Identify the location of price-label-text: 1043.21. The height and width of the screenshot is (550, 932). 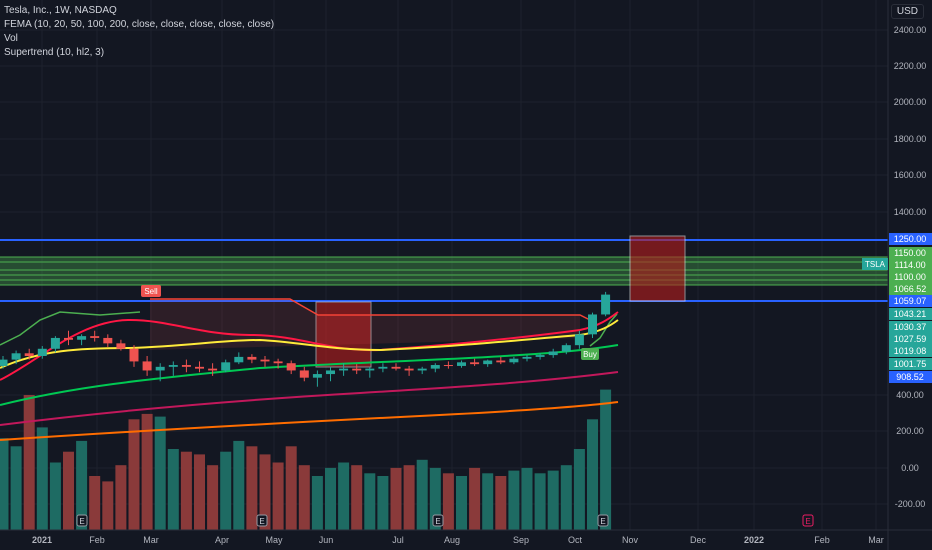
(910, 314).